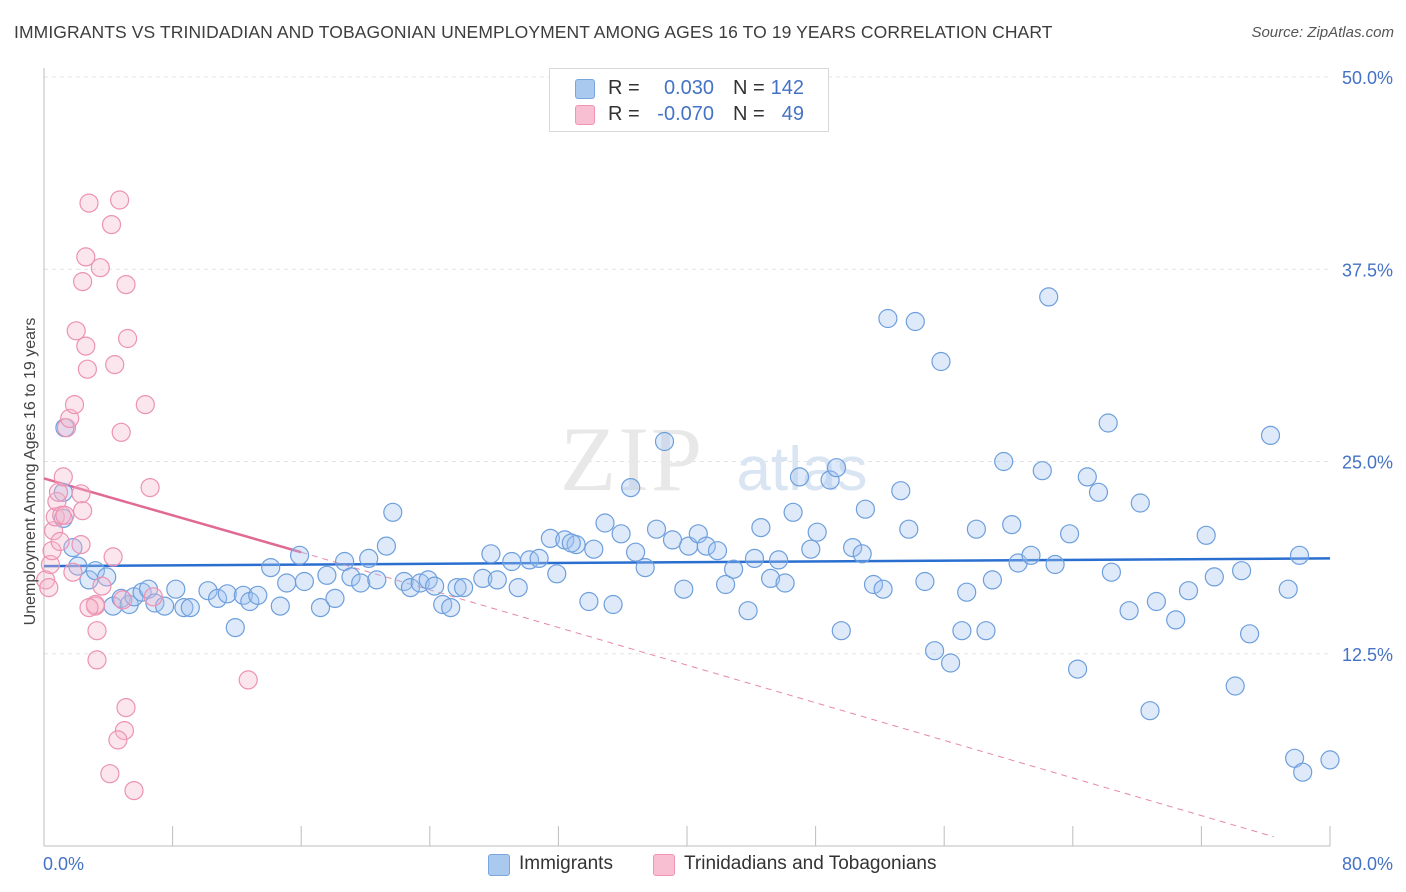 The width and height of the screenshot is (1406, 892). I want to click on immigrants-swatch, so click(585, 89).